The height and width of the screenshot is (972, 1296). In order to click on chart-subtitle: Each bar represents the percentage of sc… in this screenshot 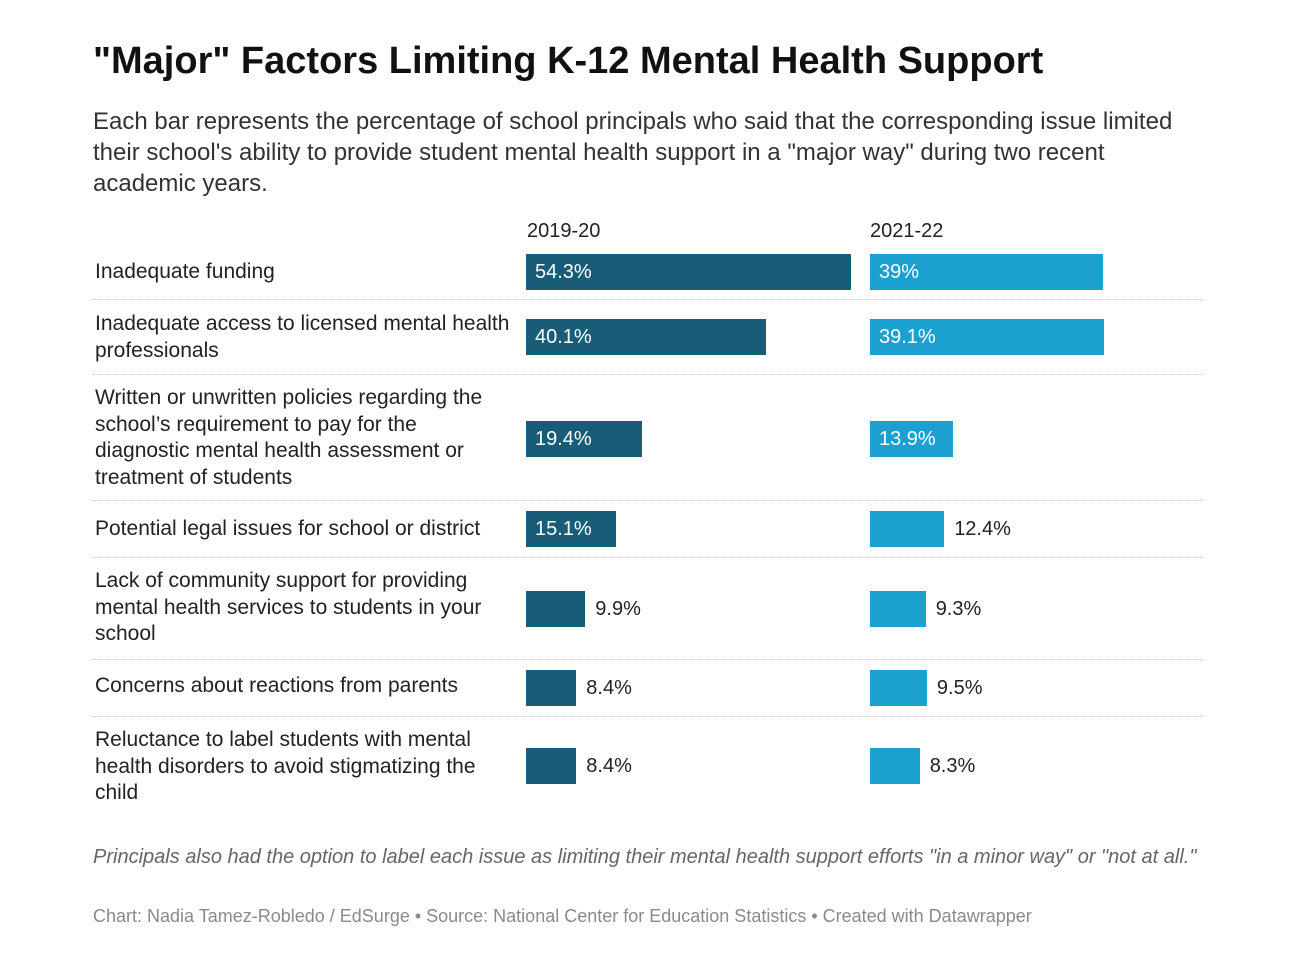, I will do `click(633, 152)`.